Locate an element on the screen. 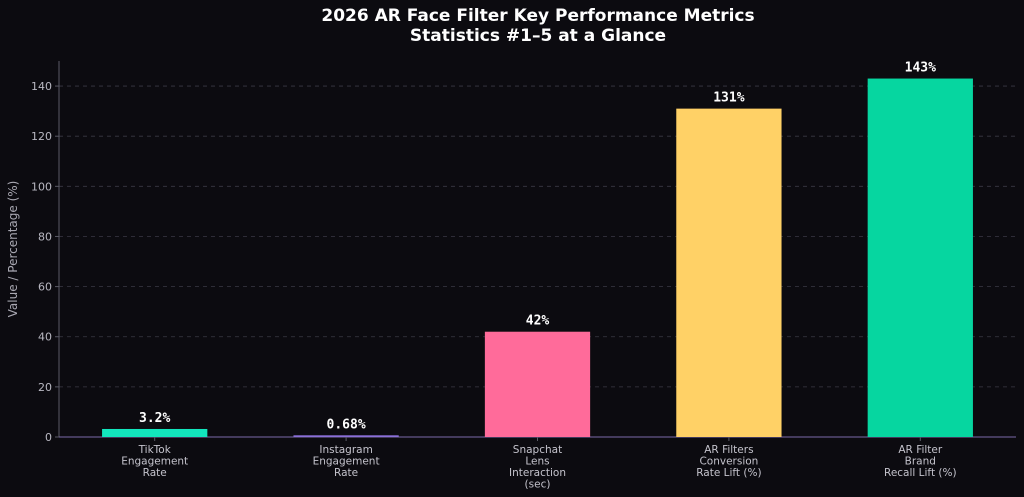 This screenshot has height=497, width=1024. data-label: 131% is located at coordinates (728, 98).